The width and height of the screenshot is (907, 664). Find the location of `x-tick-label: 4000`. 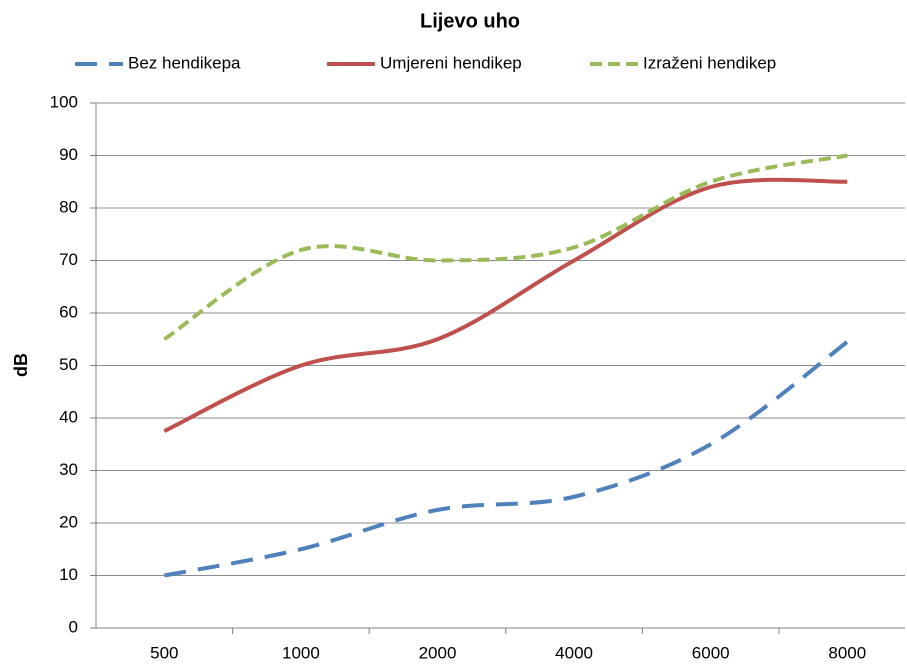

x-tick-label: 4000 is located at coordinates (574, 652).